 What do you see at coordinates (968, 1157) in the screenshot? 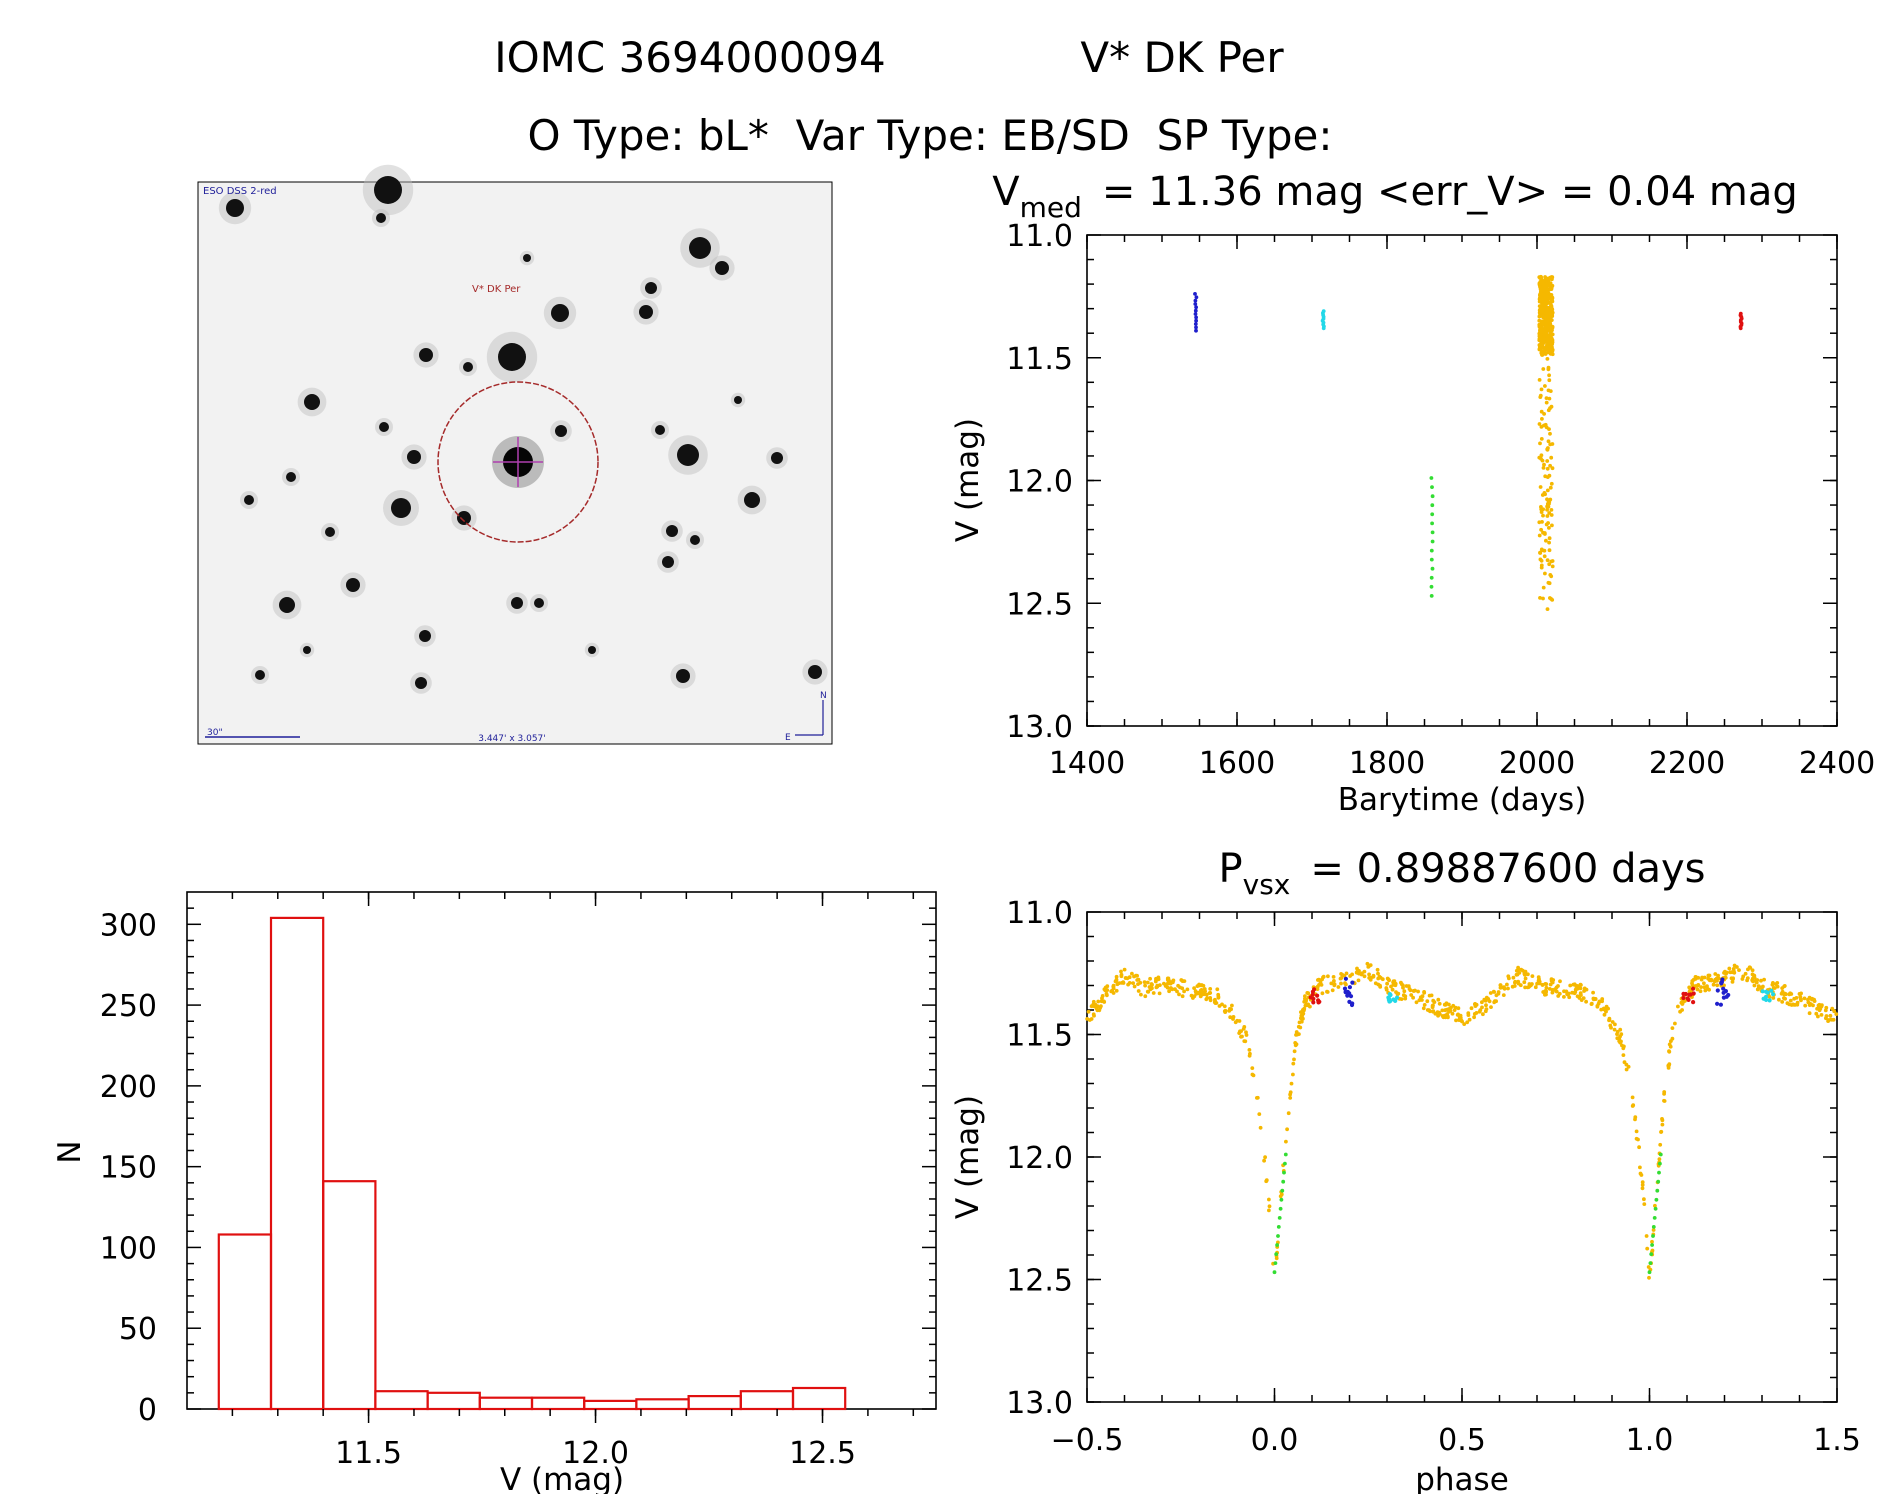
I see `phased-ylabel: V (mag)` at bounding box center [968, 1157].